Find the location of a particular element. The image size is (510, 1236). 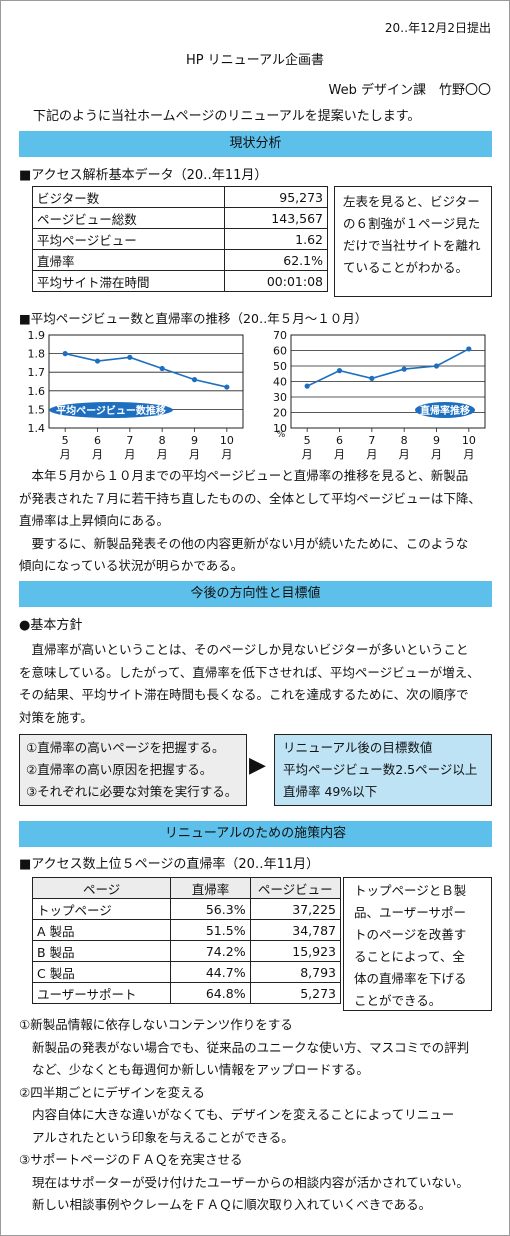

legend-ellipse is located at coordinates (111, 410).